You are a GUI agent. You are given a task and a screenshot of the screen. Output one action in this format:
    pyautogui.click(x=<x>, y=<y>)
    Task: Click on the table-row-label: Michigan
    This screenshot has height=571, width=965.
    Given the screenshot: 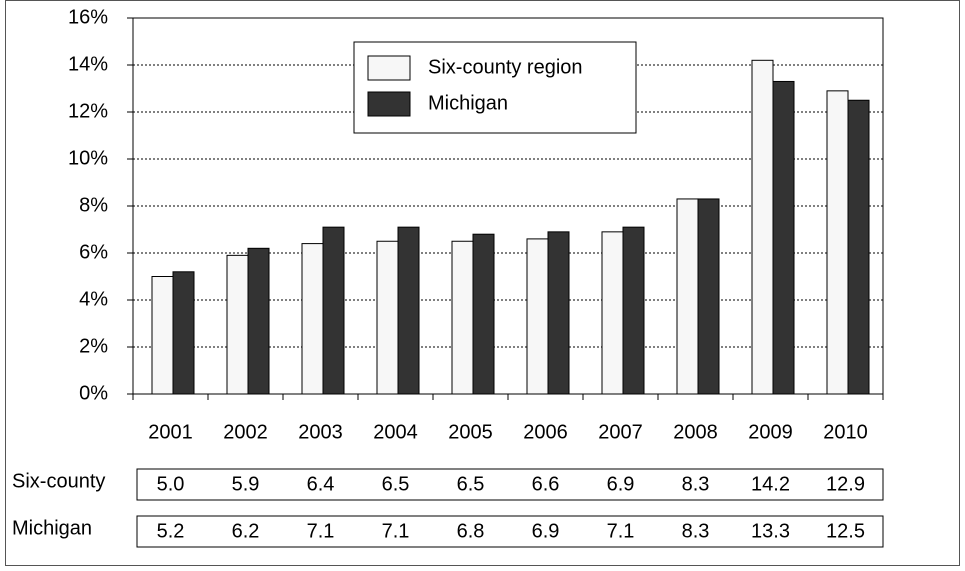 What is the action you would take?
    pyautogui.click(x=52, y=528)
    